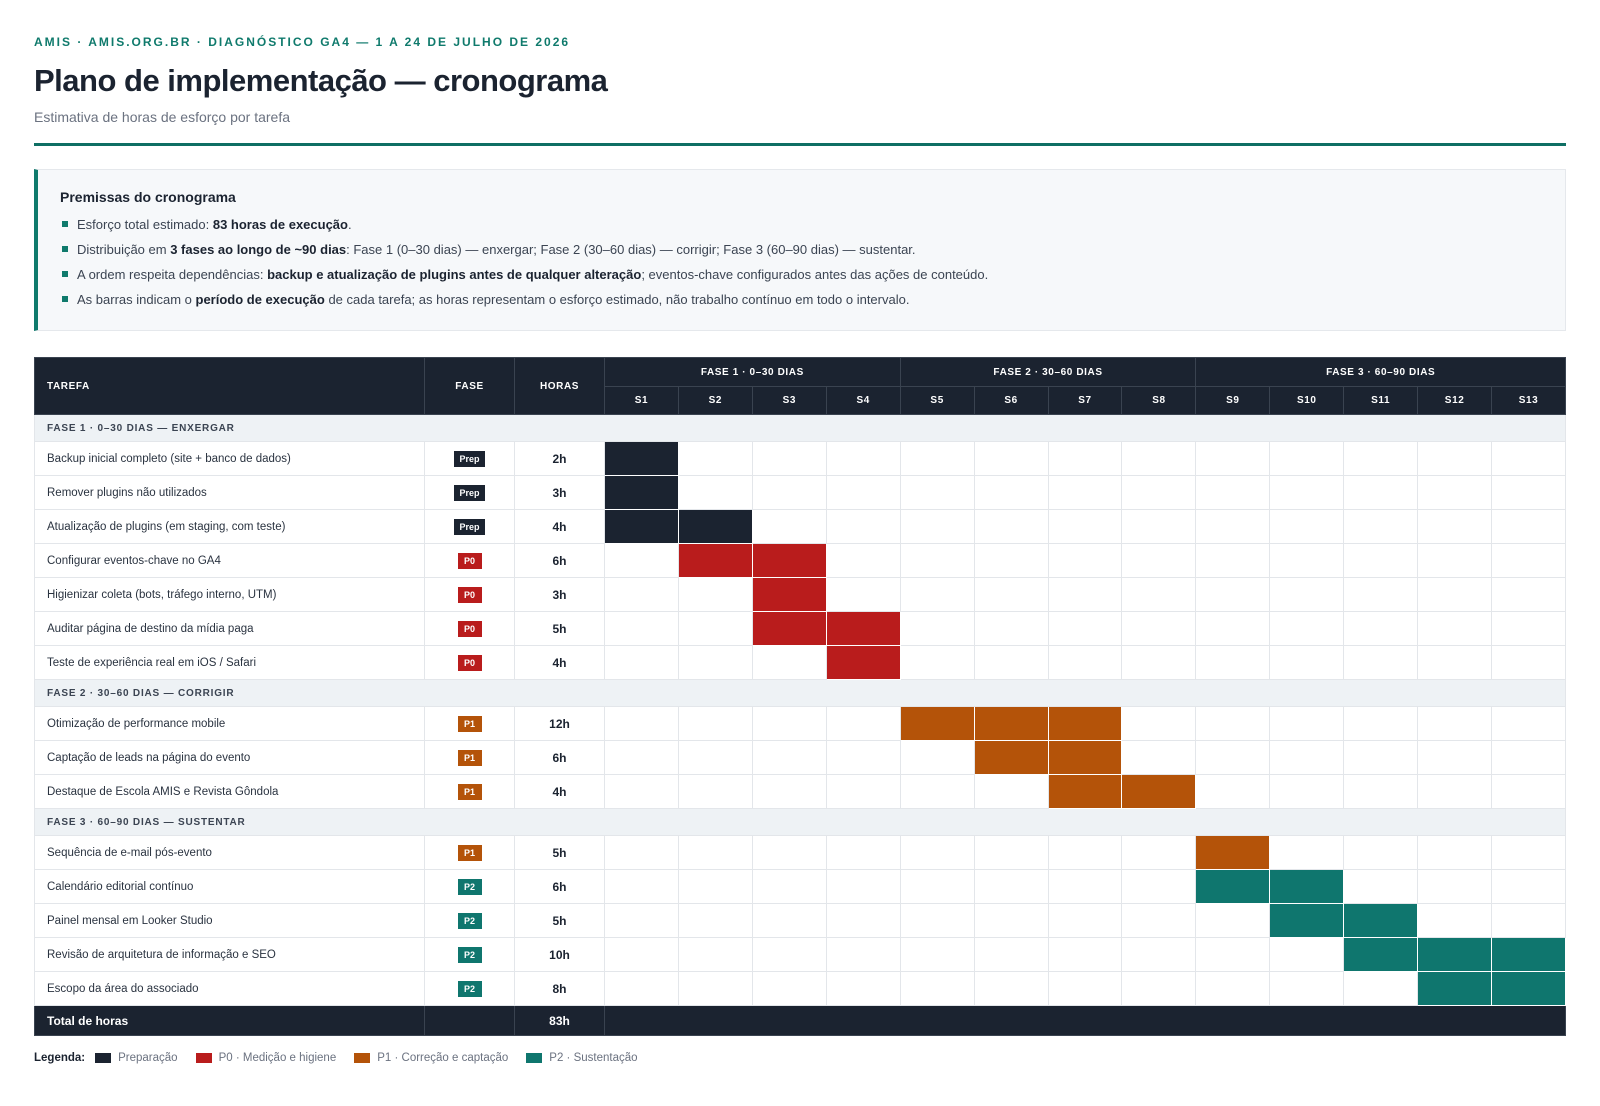 This screenshot has height=1106, width=1600. I want to click on premise-text: Distribuição em, so click(124, 249).